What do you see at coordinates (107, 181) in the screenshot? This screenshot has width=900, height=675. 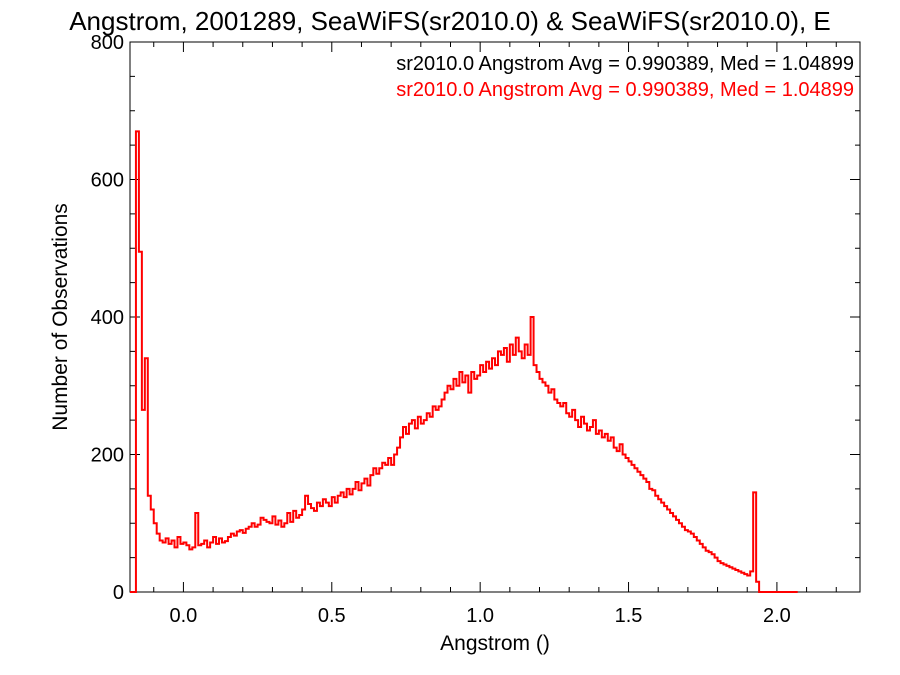 I see `y-tick-label: 600` at bounding box center [107, 181].